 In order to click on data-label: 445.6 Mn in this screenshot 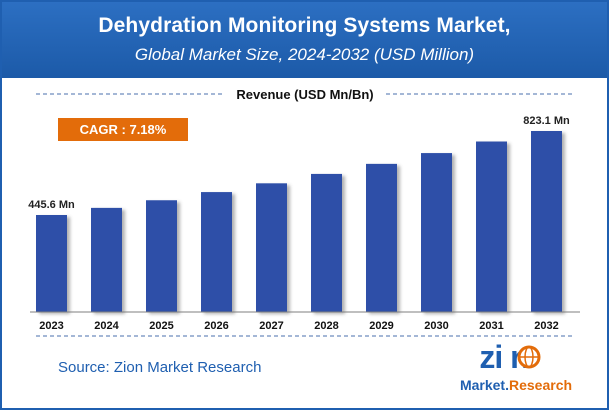, I will do `click(51, 205)`.